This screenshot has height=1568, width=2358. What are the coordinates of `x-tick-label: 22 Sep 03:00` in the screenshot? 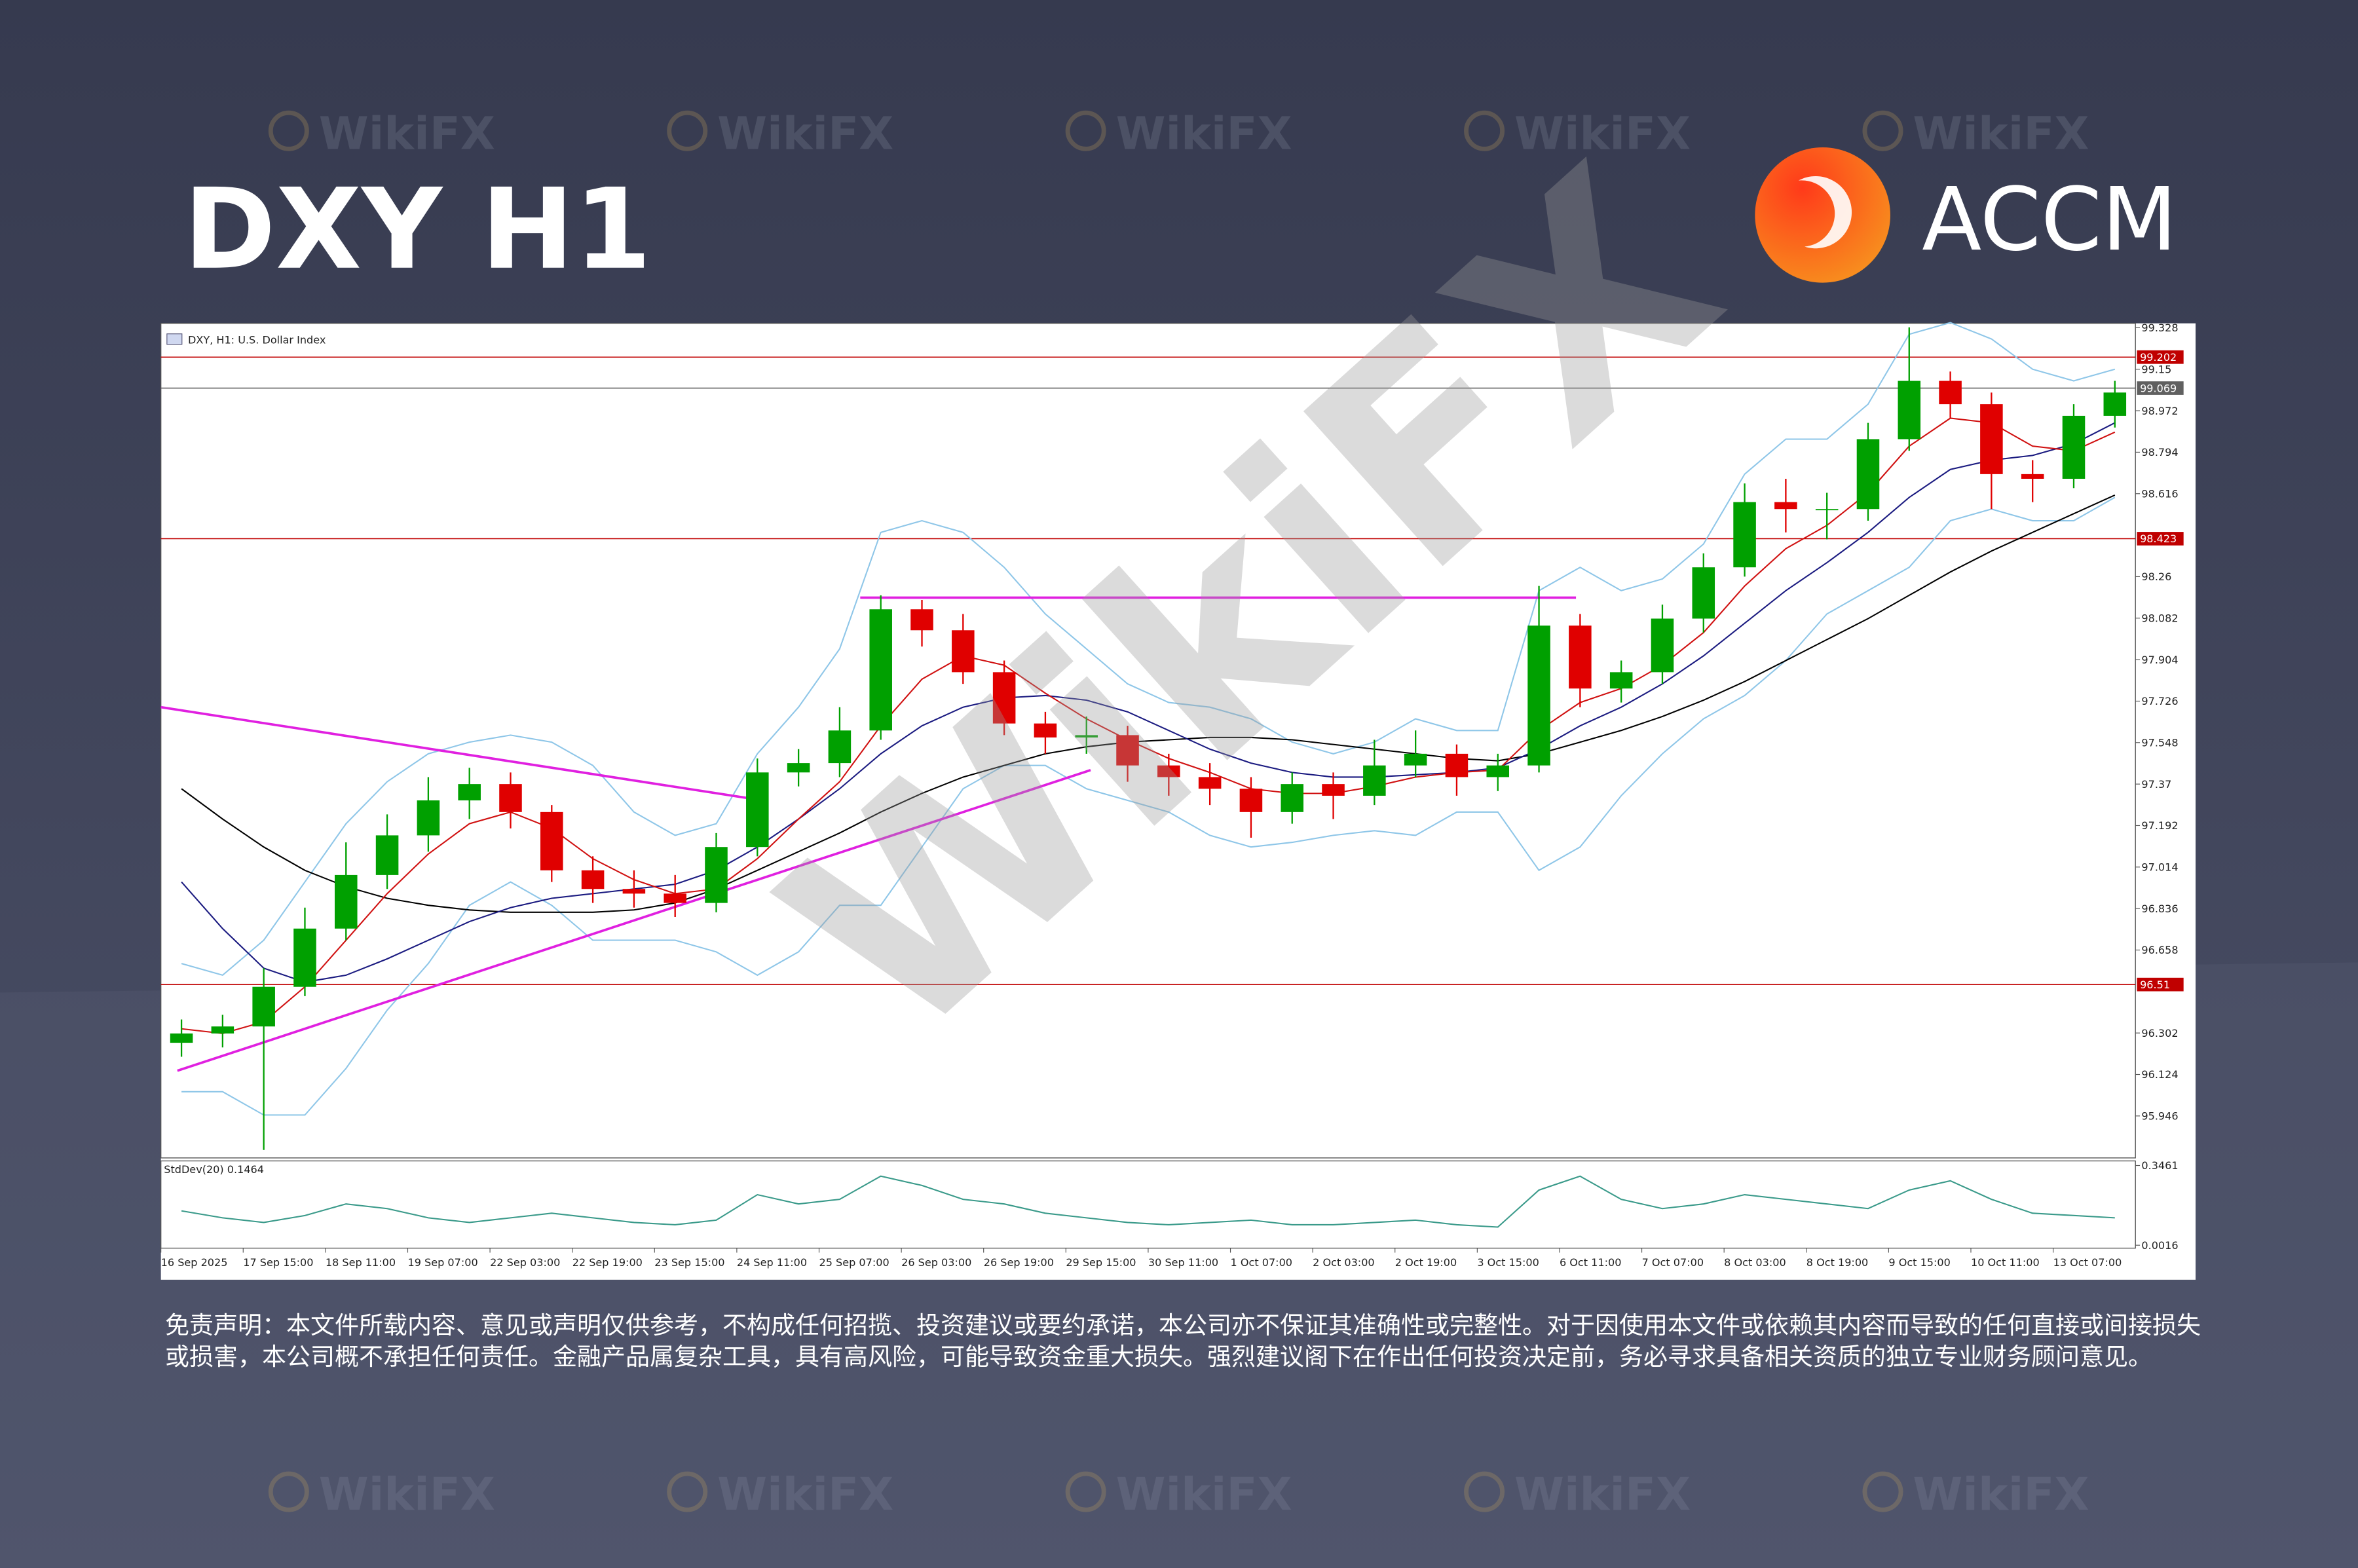 It's located at (525, 1262).